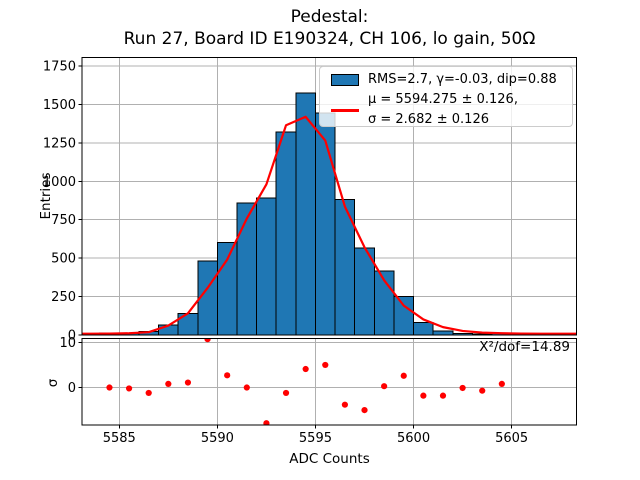 This screenshot has width=640, height=480. Describe the element at coordinates (443, 99) in the screenshot. I see `legend-fit-label-line-1: μ = 5594.275 ± 0.126,` at that location.